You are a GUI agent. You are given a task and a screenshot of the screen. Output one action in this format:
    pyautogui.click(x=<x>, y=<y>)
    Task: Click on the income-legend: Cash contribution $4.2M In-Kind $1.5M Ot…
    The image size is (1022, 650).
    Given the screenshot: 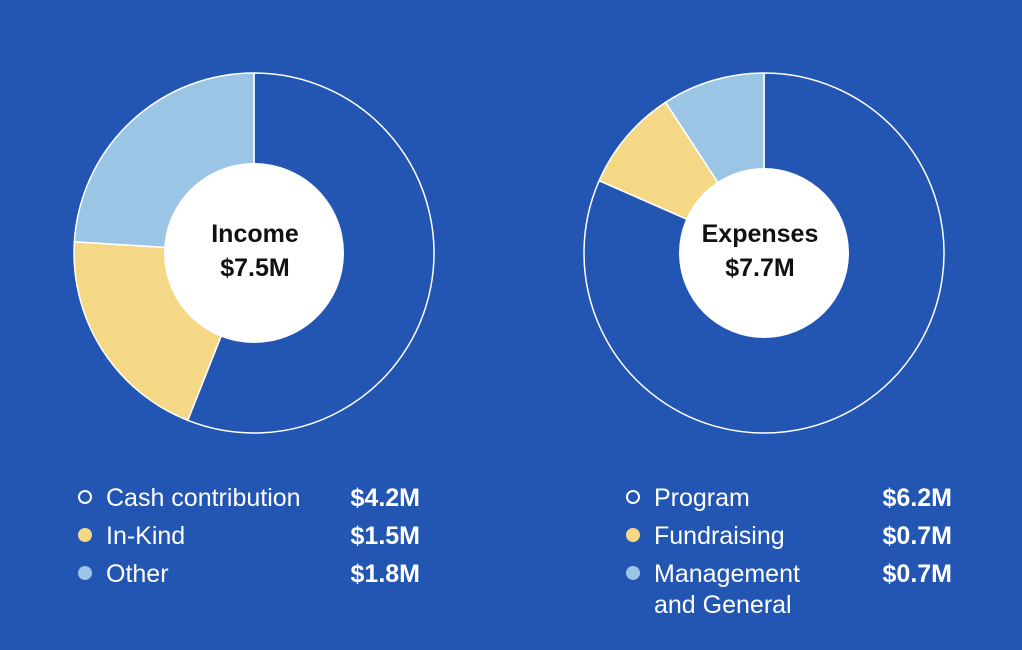 What is the action you would take?
    pyautogui.click(x=250, y=540)
    